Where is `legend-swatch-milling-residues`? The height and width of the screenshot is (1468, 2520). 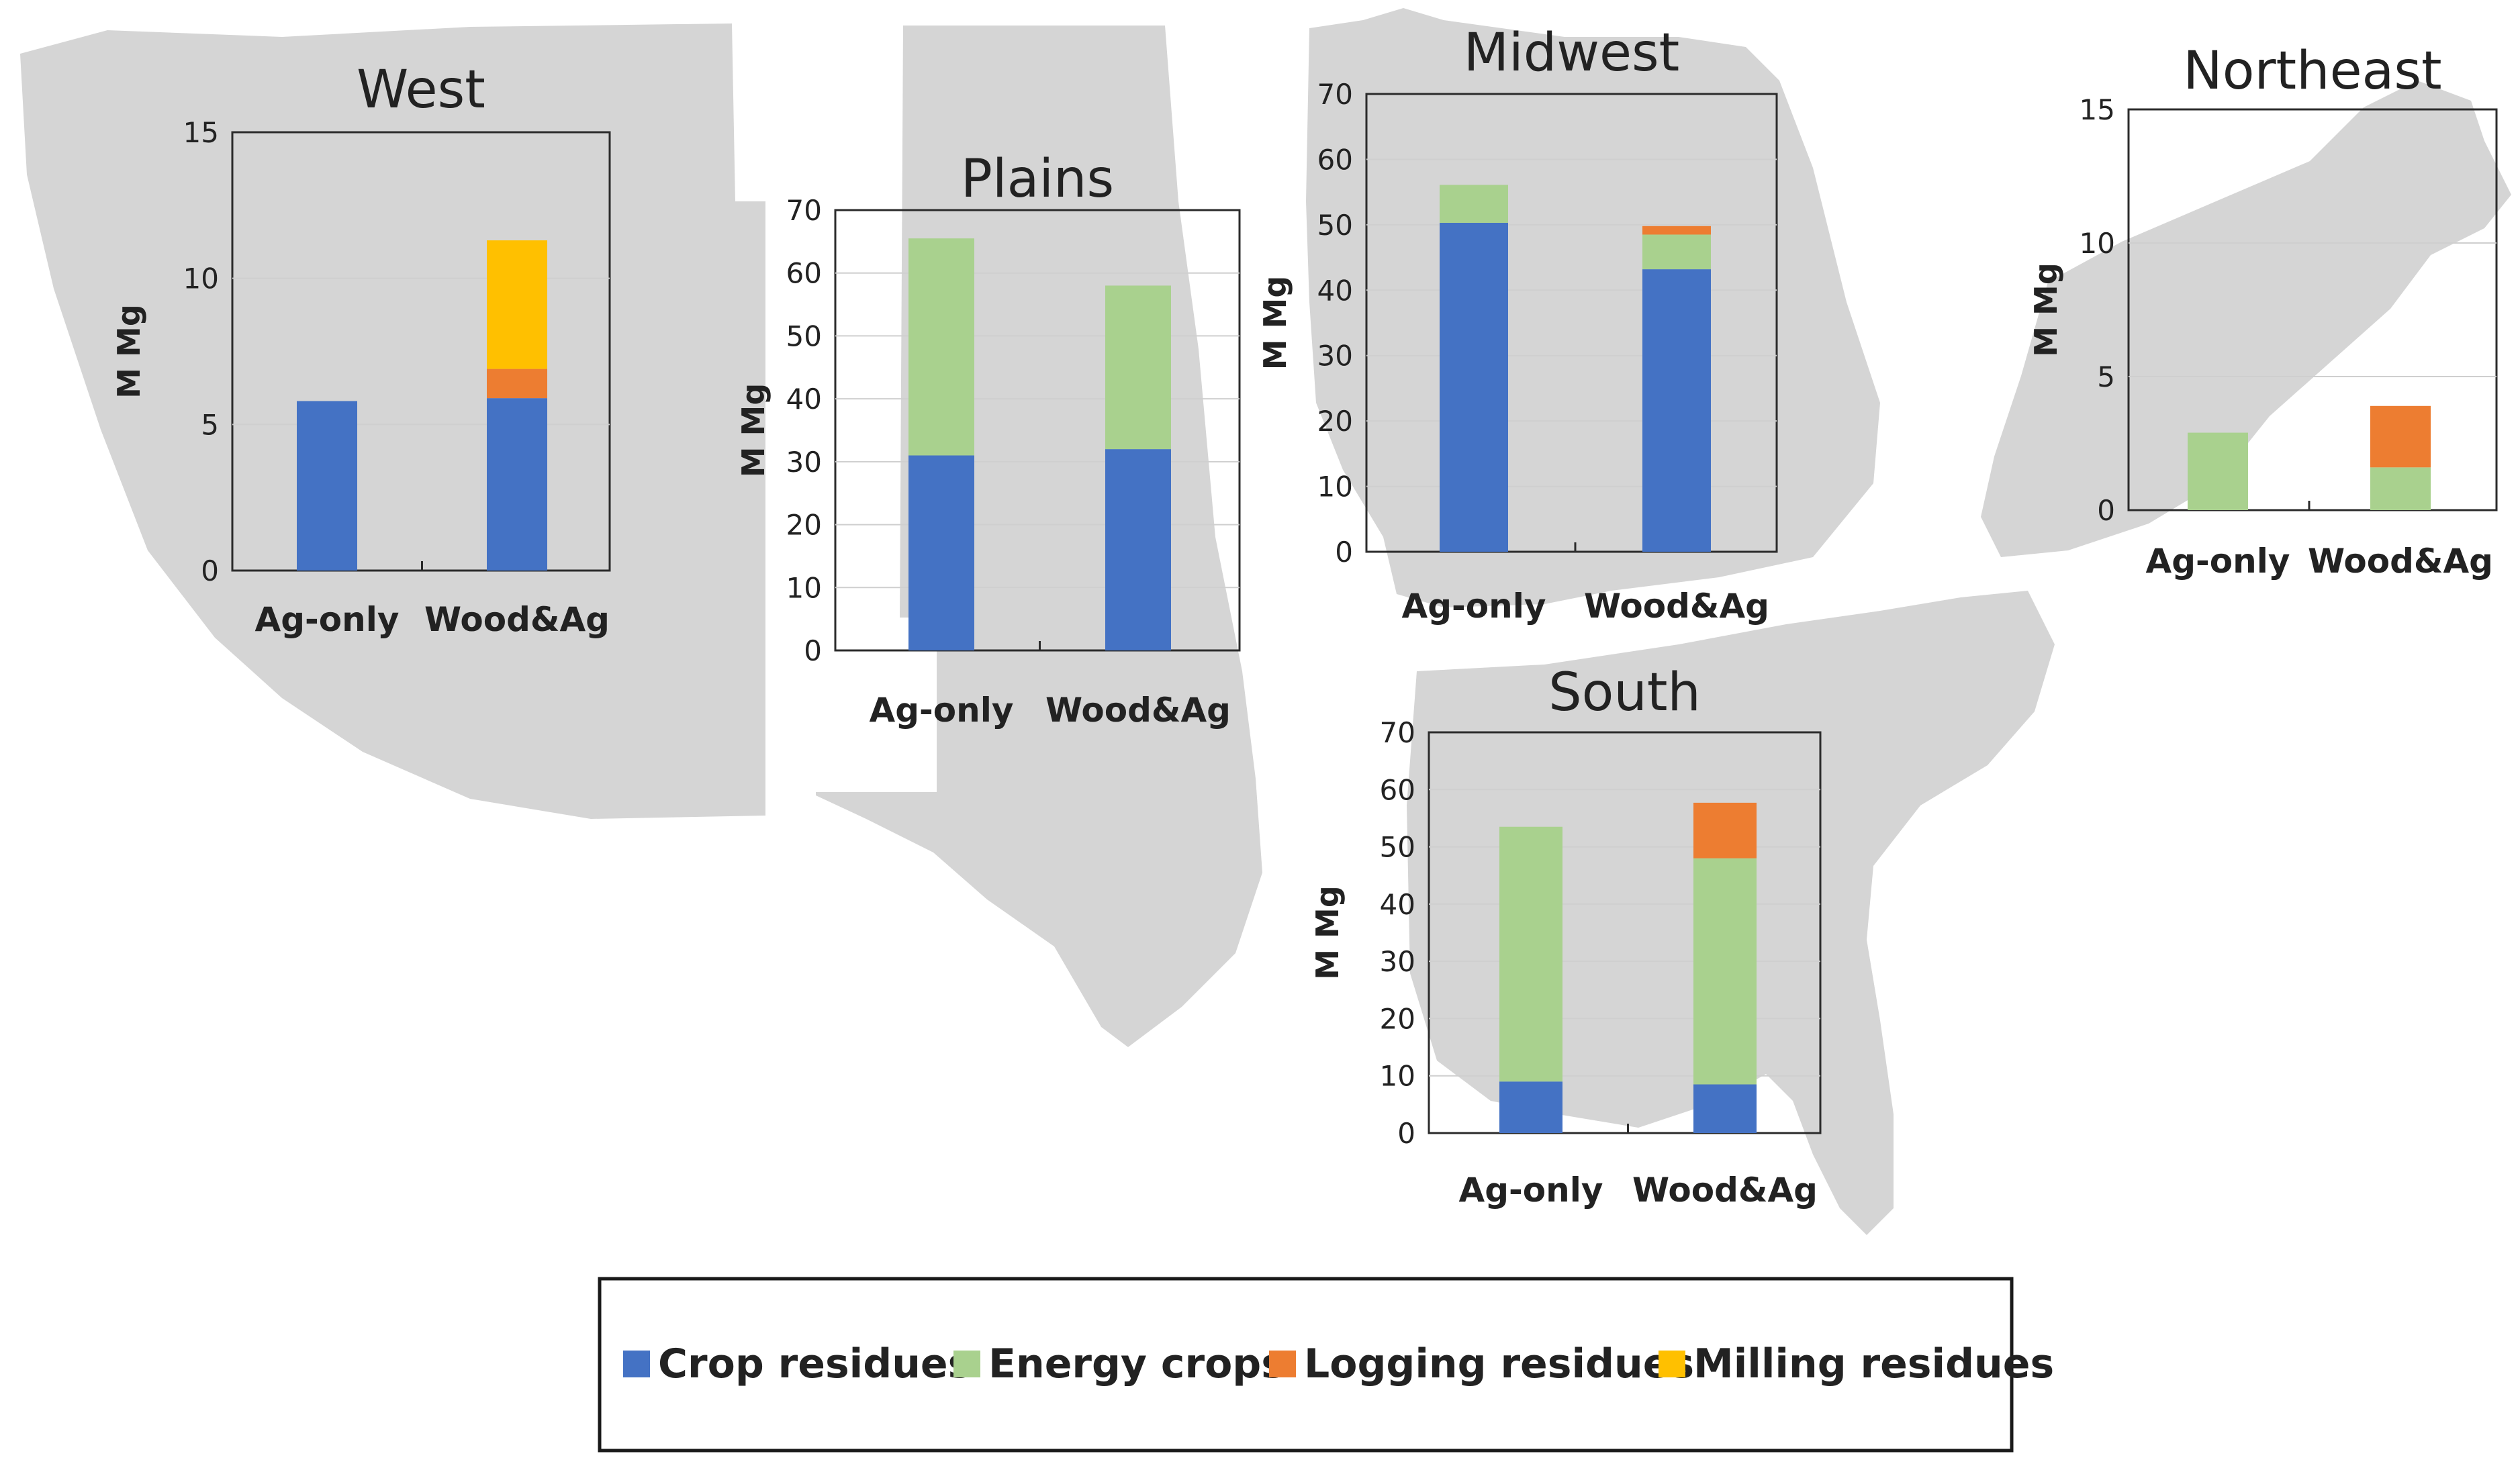 legend-swatch-milling-residues is located at coordinates (1672, 1364).